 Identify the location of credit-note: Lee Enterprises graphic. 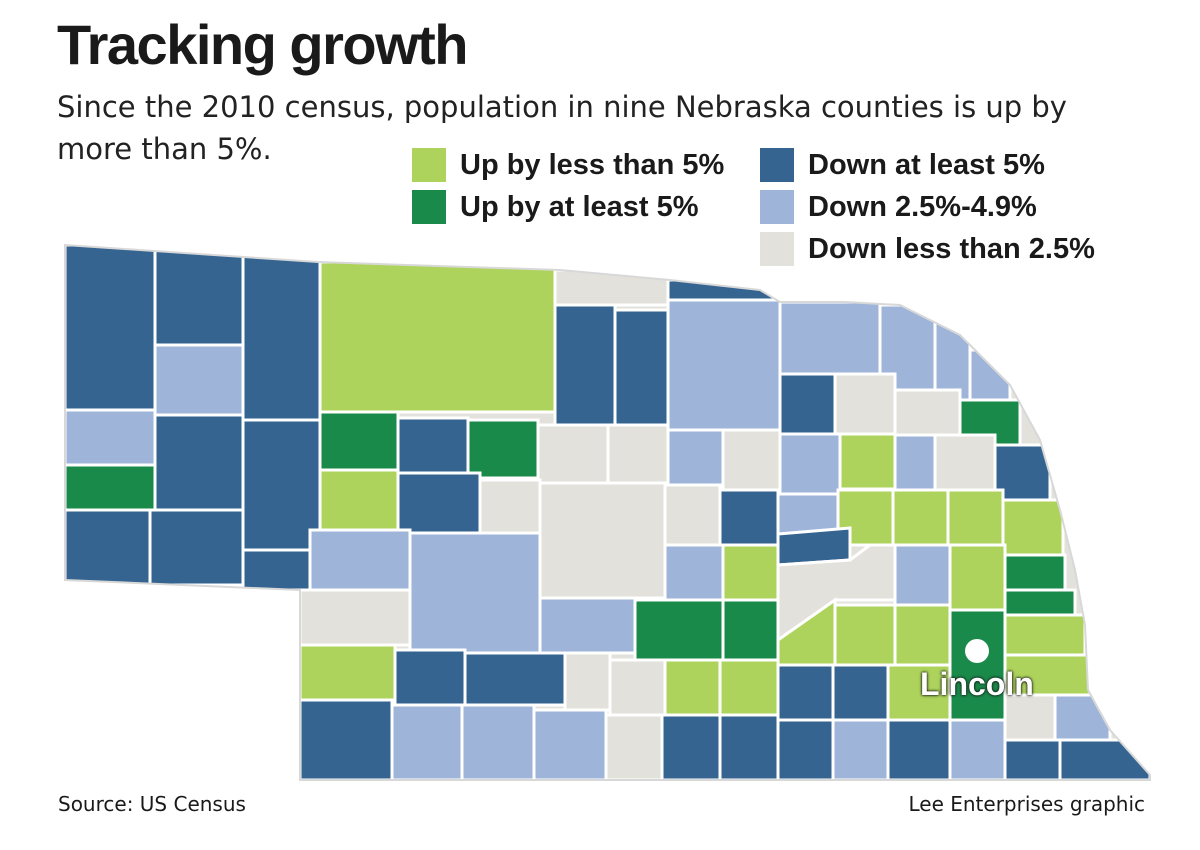
(1026, 804).